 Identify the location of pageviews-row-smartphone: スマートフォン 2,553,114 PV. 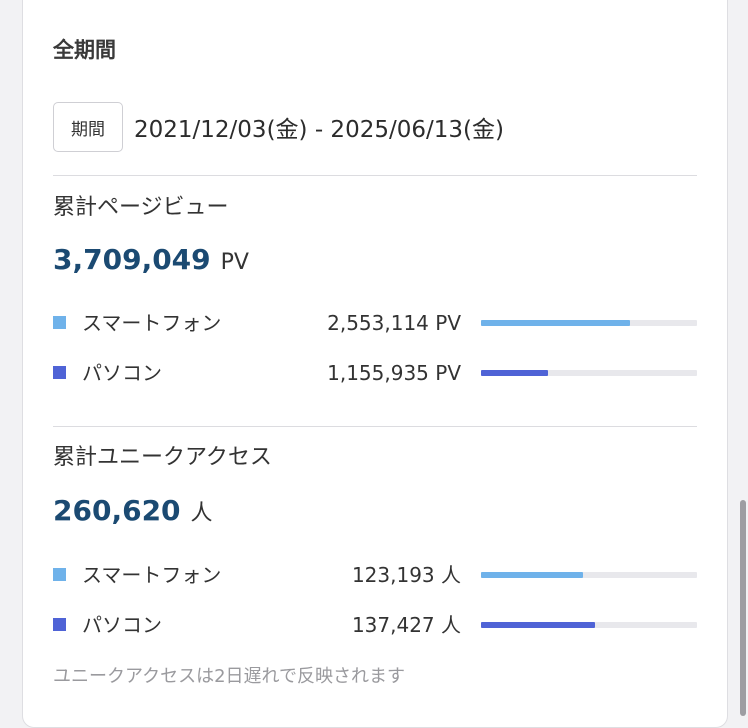
(375, 323).